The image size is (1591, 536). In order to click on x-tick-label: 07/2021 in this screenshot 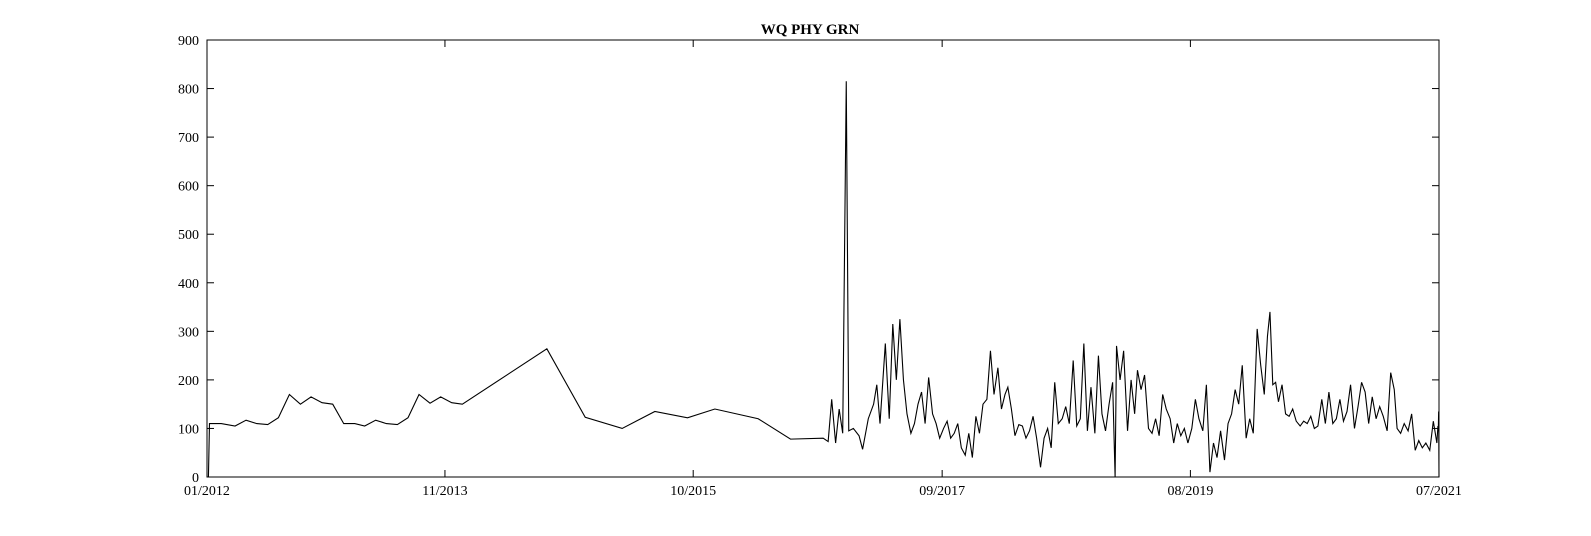, I will do `click(1439, 491)`.